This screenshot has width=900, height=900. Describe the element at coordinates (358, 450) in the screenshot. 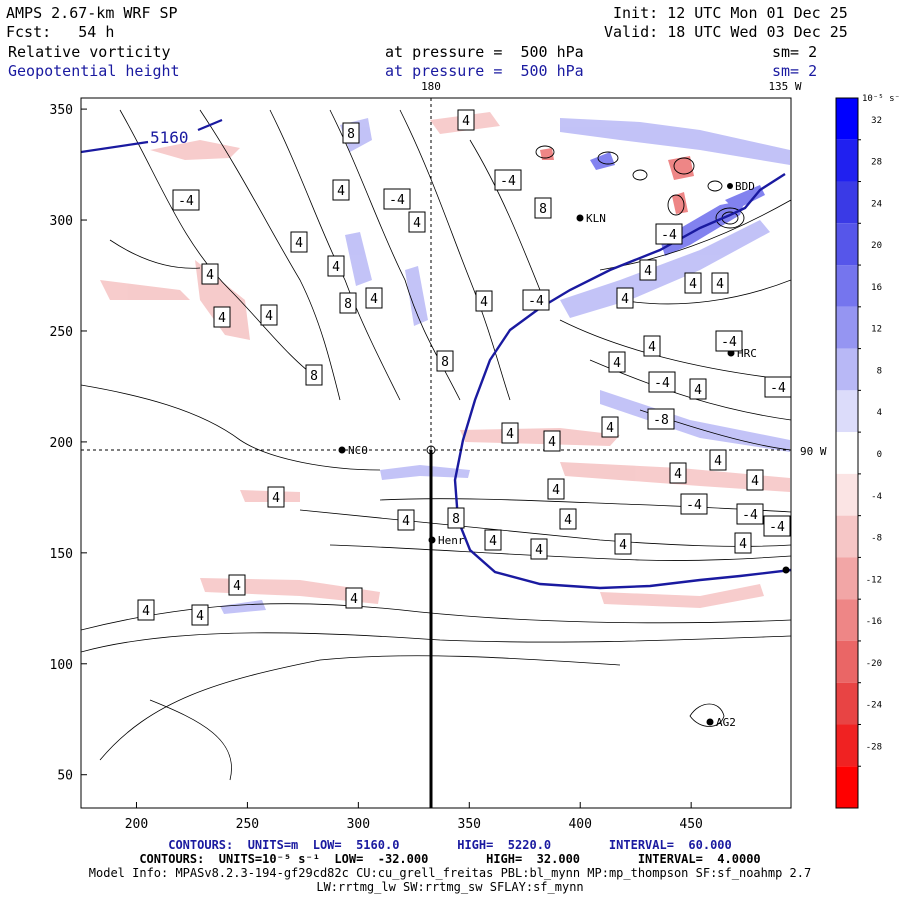

I see `station-label: NCO` at that location.